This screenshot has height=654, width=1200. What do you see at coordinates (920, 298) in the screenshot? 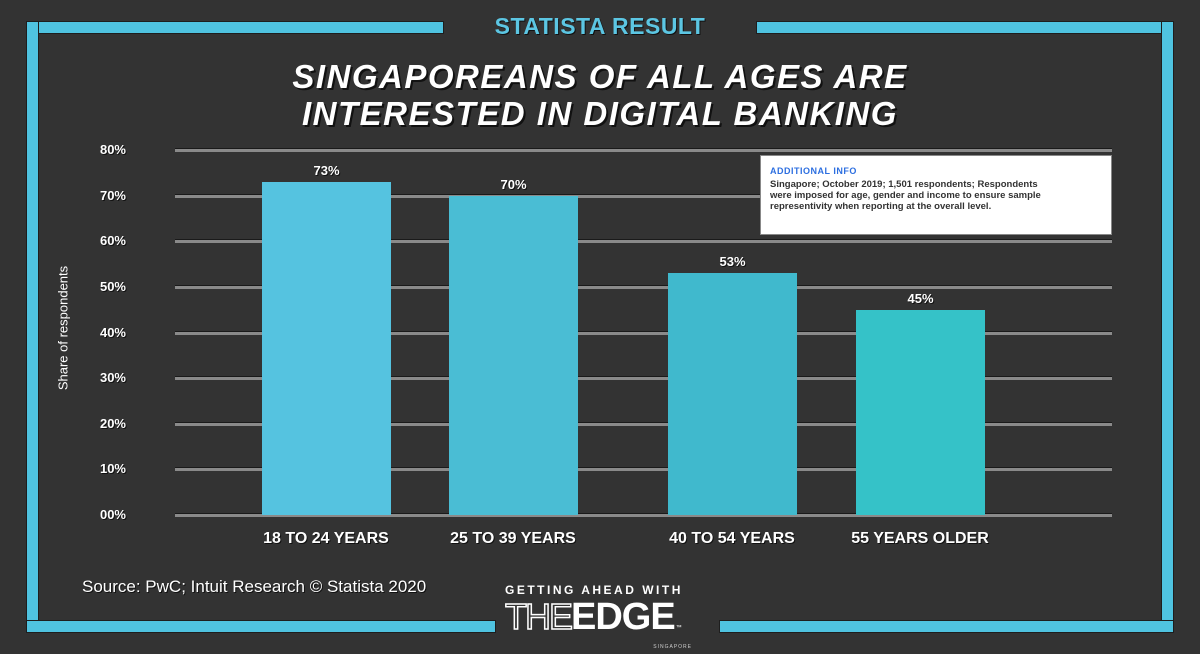
I see `bar-value-label: 45%` at bounding box center [920, 298].